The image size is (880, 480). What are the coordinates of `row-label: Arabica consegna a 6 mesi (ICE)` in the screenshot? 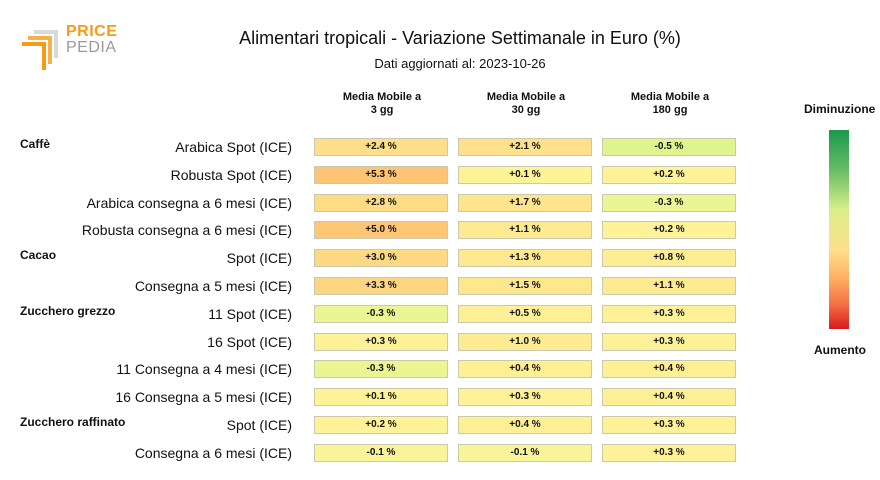 It's located at (189, 202).